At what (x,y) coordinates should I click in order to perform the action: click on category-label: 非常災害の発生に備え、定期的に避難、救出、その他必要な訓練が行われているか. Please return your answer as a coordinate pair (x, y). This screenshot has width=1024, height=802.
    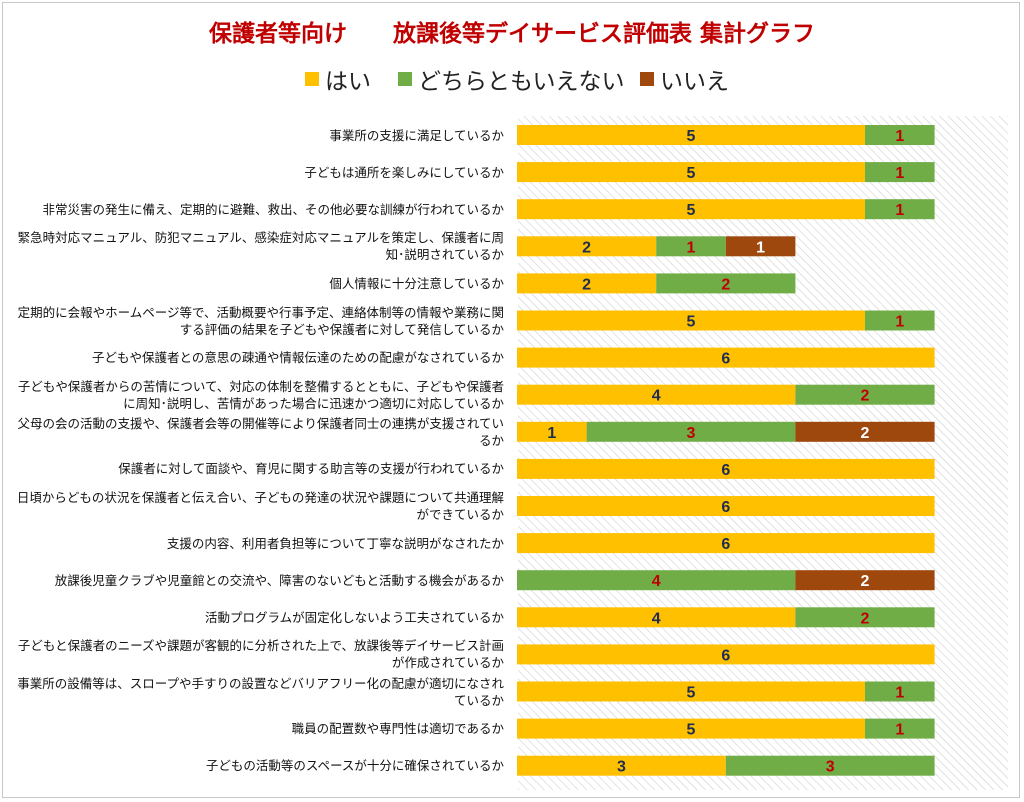
    Looking at the image, I should click on (273, 209).